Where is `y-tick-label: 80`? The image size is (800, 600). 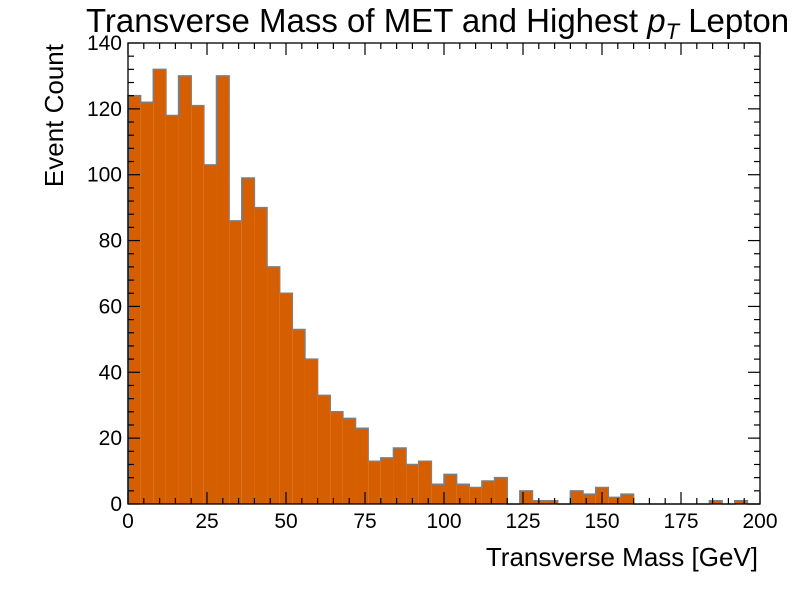
y-tick-label: 80 is located at coordinates (110, 241).